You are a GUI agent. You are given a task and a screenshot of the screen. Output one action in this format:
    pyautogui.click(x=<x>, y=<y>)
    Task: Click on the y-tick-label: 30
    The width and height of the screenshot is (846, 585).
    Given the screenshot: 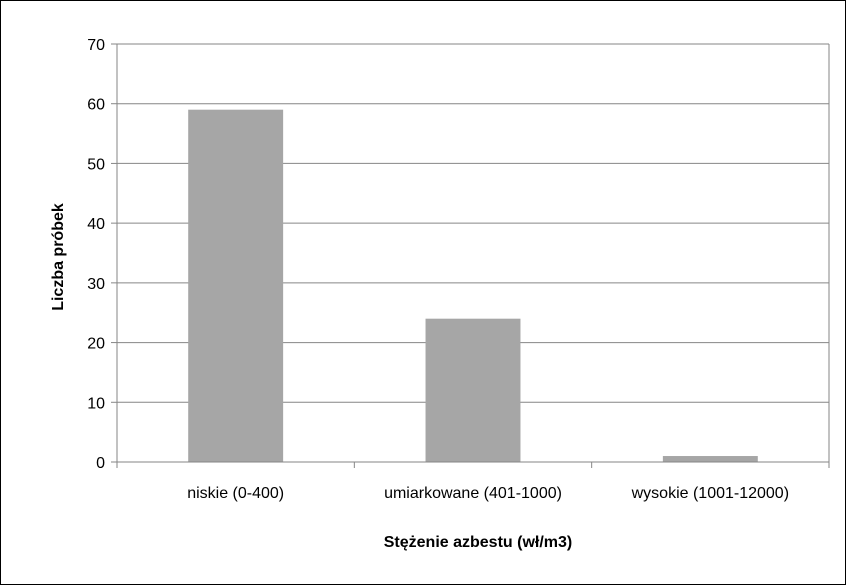 What is the action you would take?
    pyautogui.click(x=96, y=284)
    